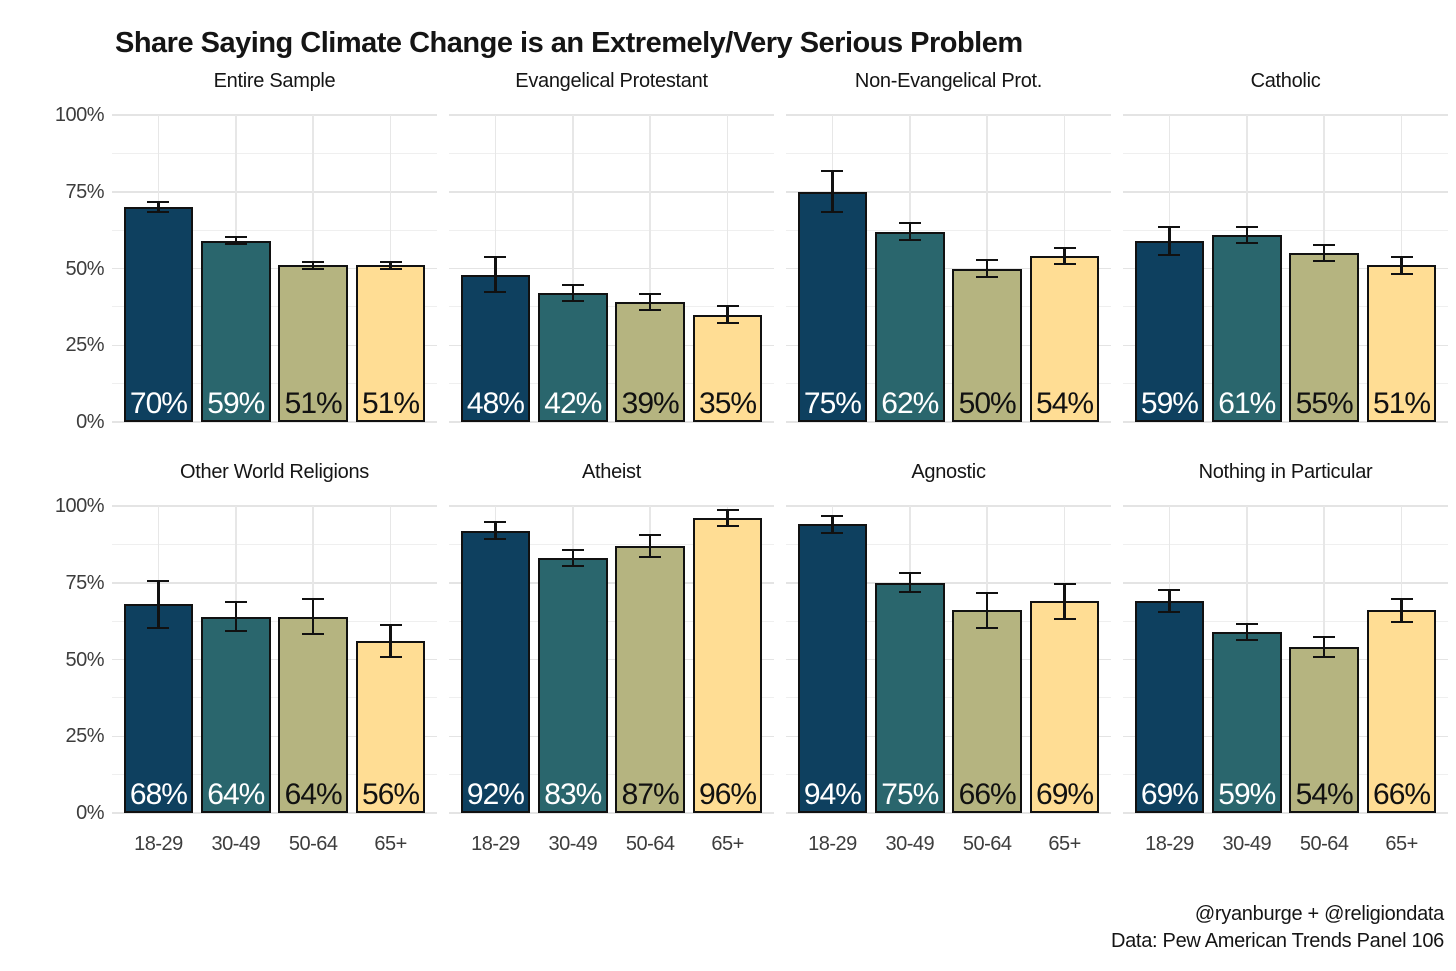 Image resolution: width=1456 pixels, height=971 pixels. What do you see at coordinates (573, 844) in the screenshot?
I see `x-axis-label-col2-30-49: 30-49` at bounding box center [573, 844].